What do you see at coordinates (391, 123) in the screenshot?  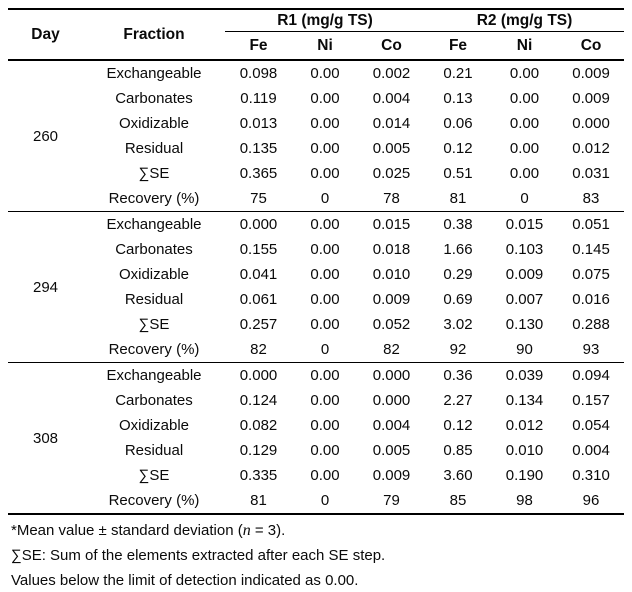 I see `value-cell: 0.014` at bounding box center [391, 123].